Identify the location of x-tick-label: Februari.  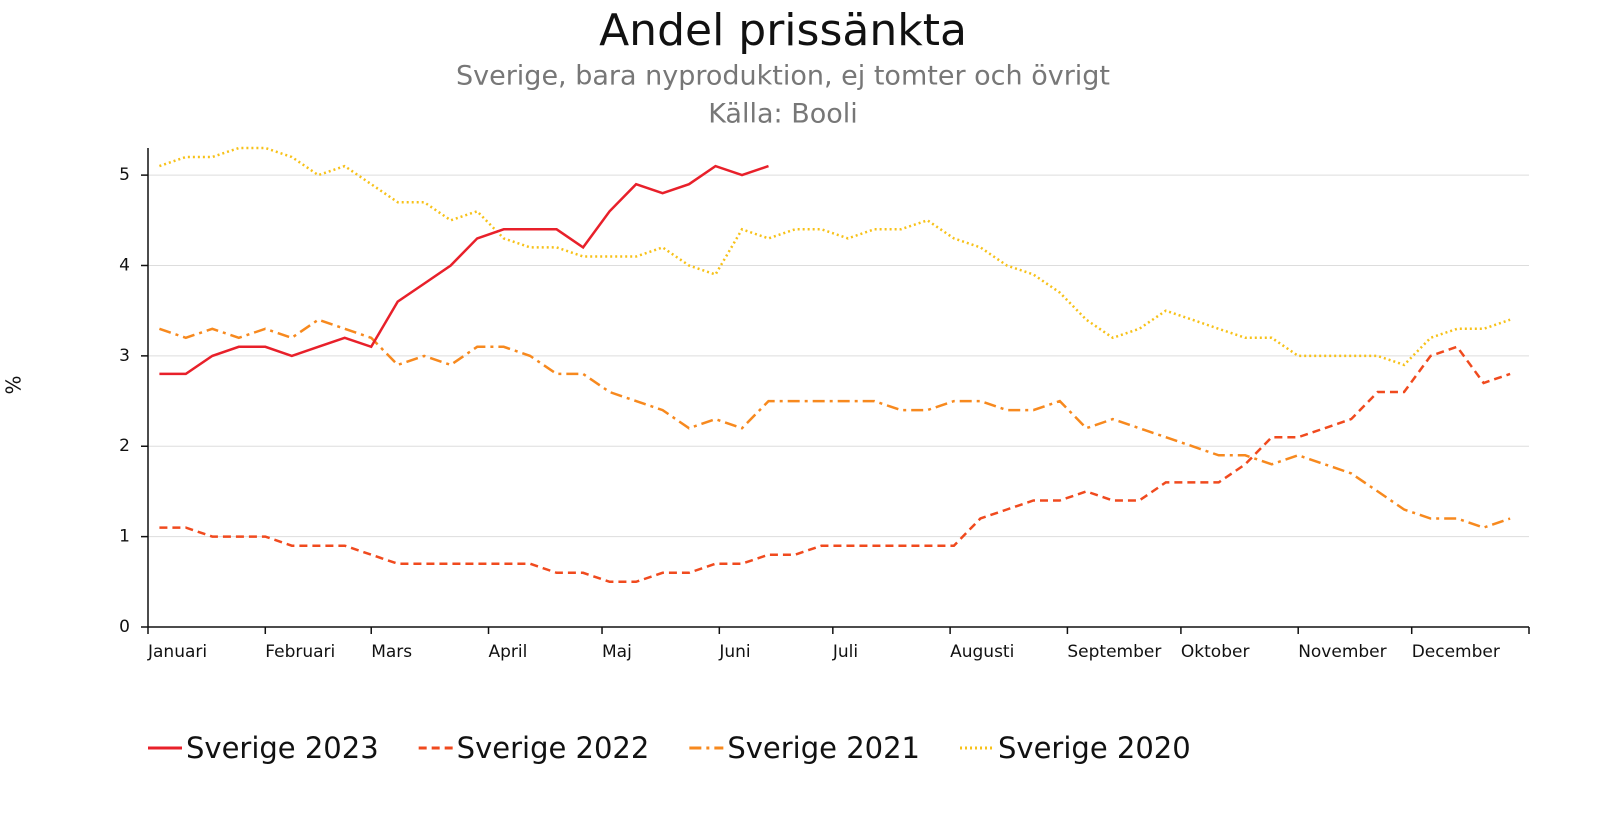
(300, 652).